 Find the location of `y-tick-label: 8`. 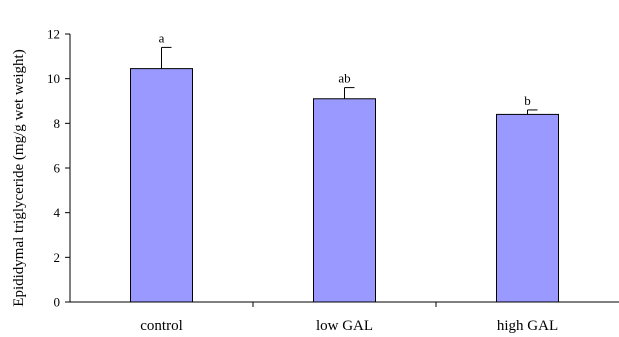

y-tick-label: 8 is located at coordinates (57, 123).